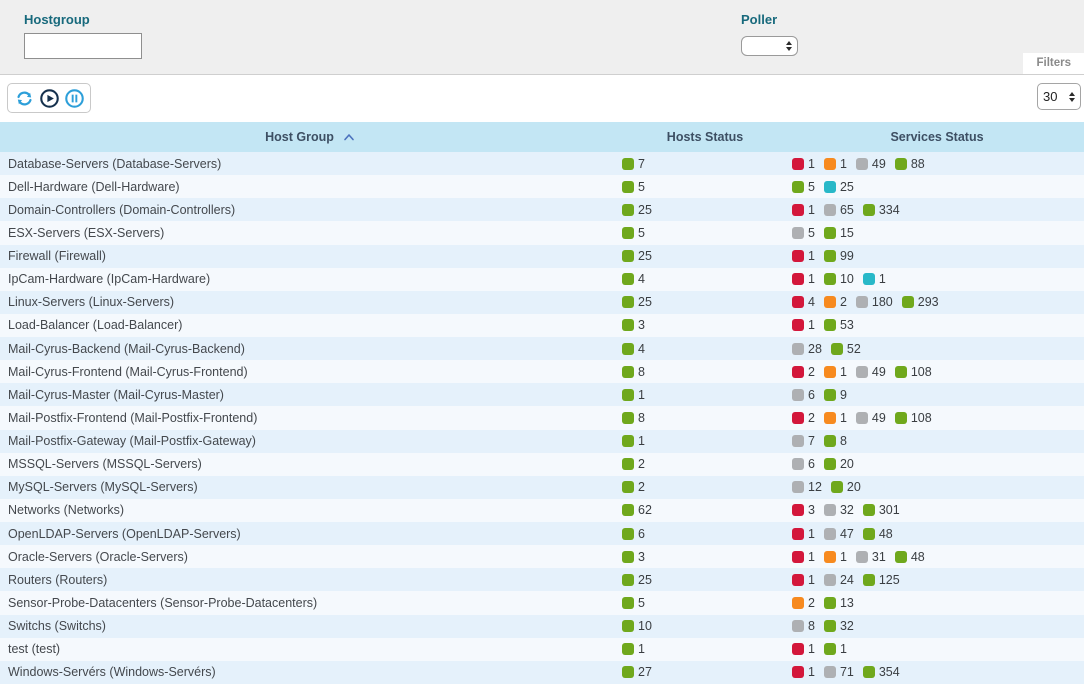 This screenshot has height=684, width=1084. What do you see at coordinates (66, 510) in the screenshot?
I see `host-group-name: Networks (Networks)` at bounding box center [66, 510].